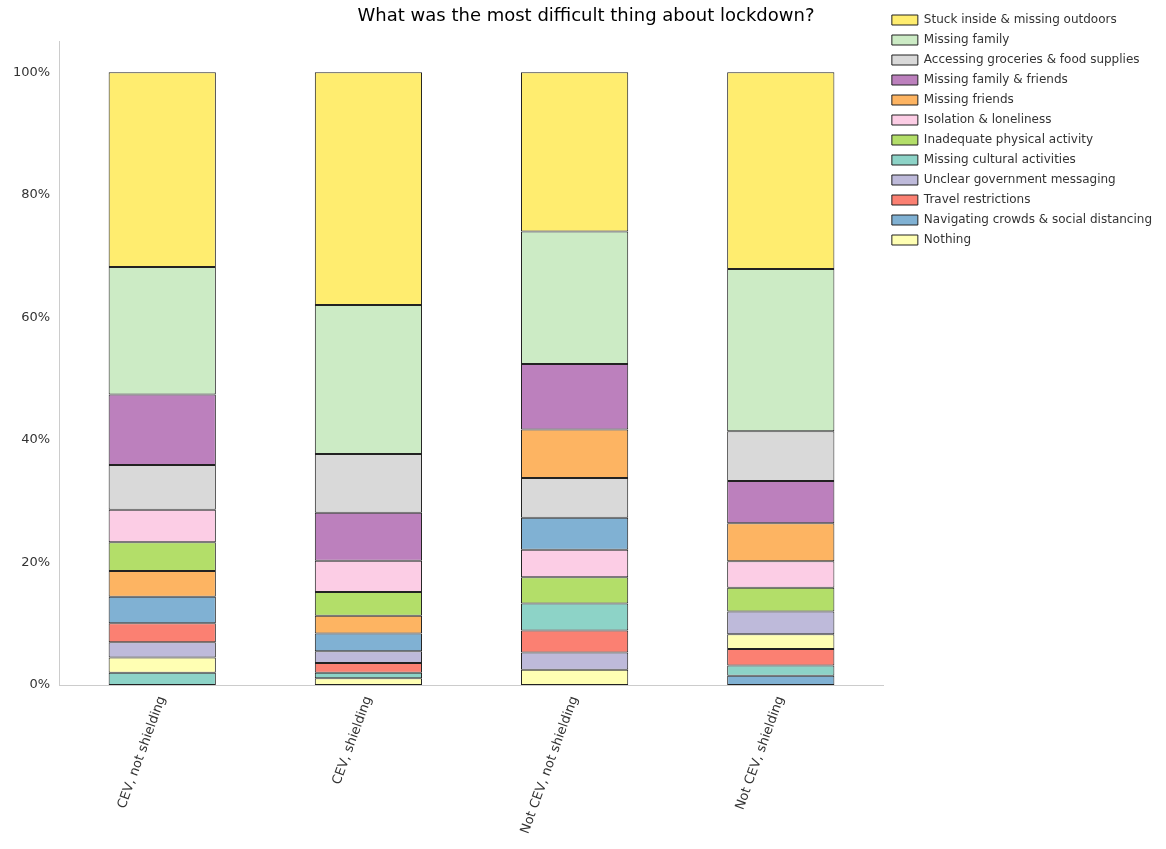 The image size is (1166, 849). Describe the element at coordinates (999, 159) in the screenshot. I see `legend-label: Missing cultural activities` at that location.